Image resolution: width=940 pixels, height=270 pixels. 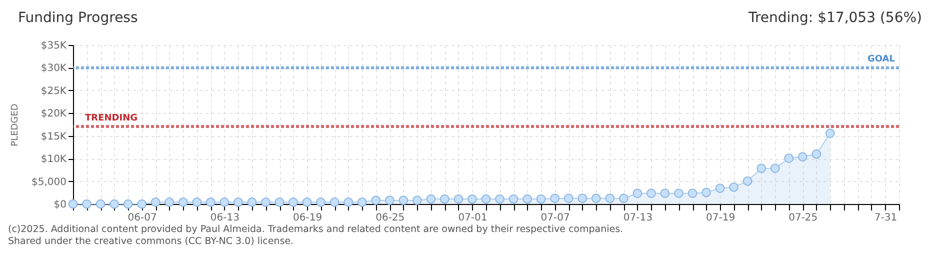 What do you see at coordinates (15, 125) in the screenshot?
I see `y-axis-title: PLEDGED` at bounding box center [15, 125].